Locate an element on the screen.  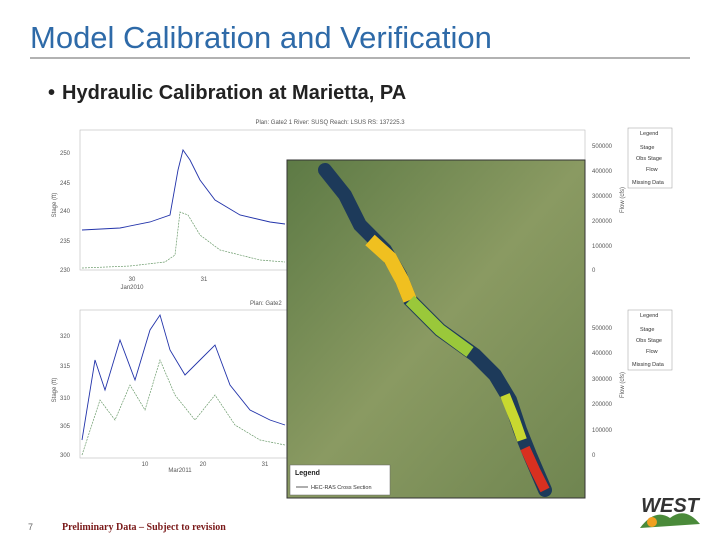
logo: WEST is located at coordinates (670, 511).